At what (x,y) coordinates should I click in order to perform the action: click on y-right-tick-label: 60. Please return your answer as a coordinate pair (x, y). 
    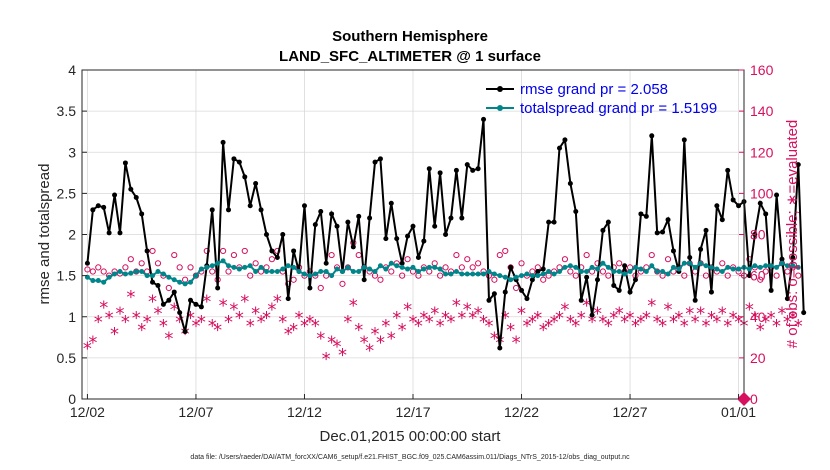
    Looking at the image, I should click on (758, 276).